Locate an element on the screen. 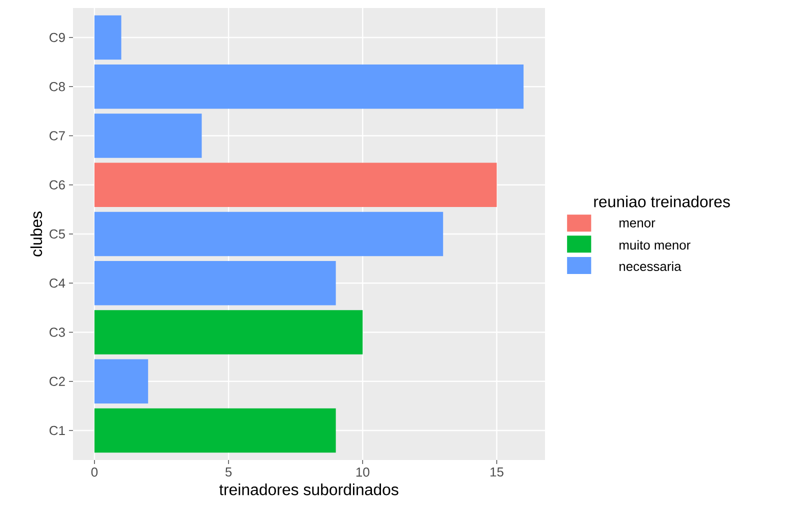  y-axis-title: clubes is located at coordinates (36, 234).